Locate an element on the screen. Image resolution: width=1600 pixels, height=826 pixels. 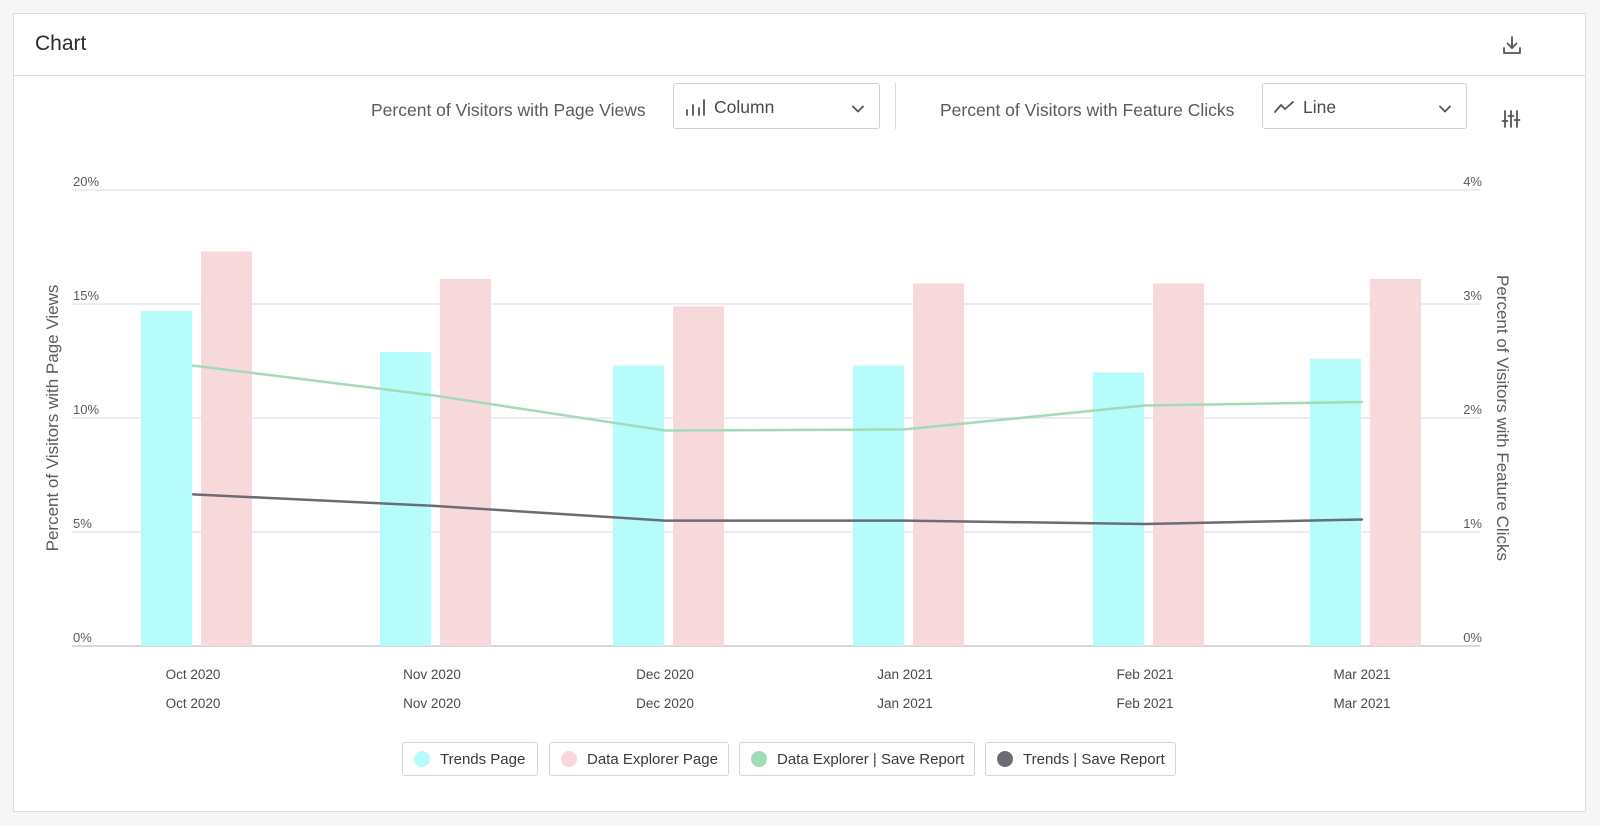
x-tick-label: Dec 2020 is located at coordinates (665, 674).